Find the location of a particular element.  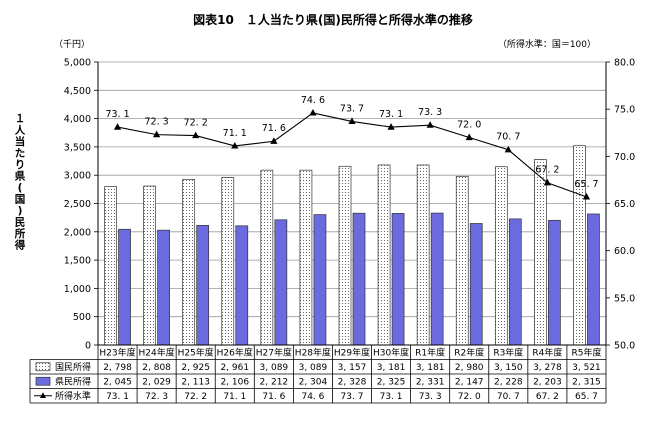

table-cell: 70. 7 is located at coordinates (508, 397).